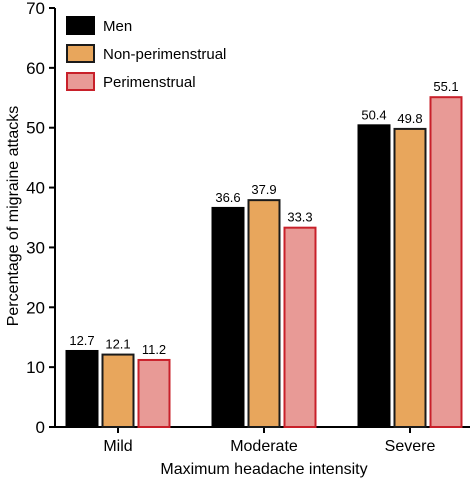 The image size is (474, 482). What do you see at coordinates (263, 469) in the screenshot?
I see `x-axis-title: Maximum headache intensity` at bounding box center [263, 469].